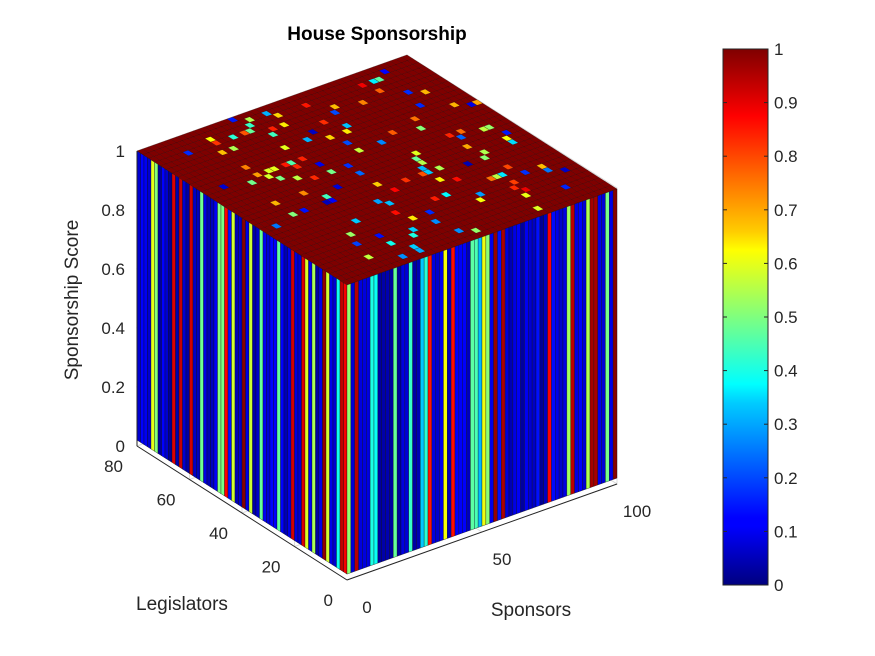  What do you see at coordinates (113, 328) in the screenshot?
I see `z-tick-label: 0.4` at bounding box center [113, 328].